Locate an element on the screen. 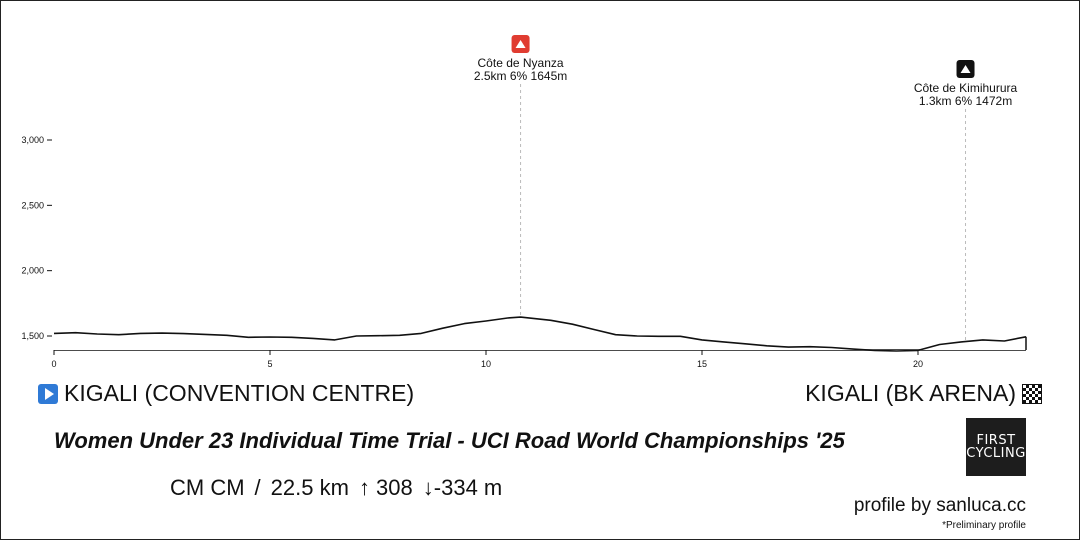  y-tick-label: 1,500 is located at coordinates (32, 336).